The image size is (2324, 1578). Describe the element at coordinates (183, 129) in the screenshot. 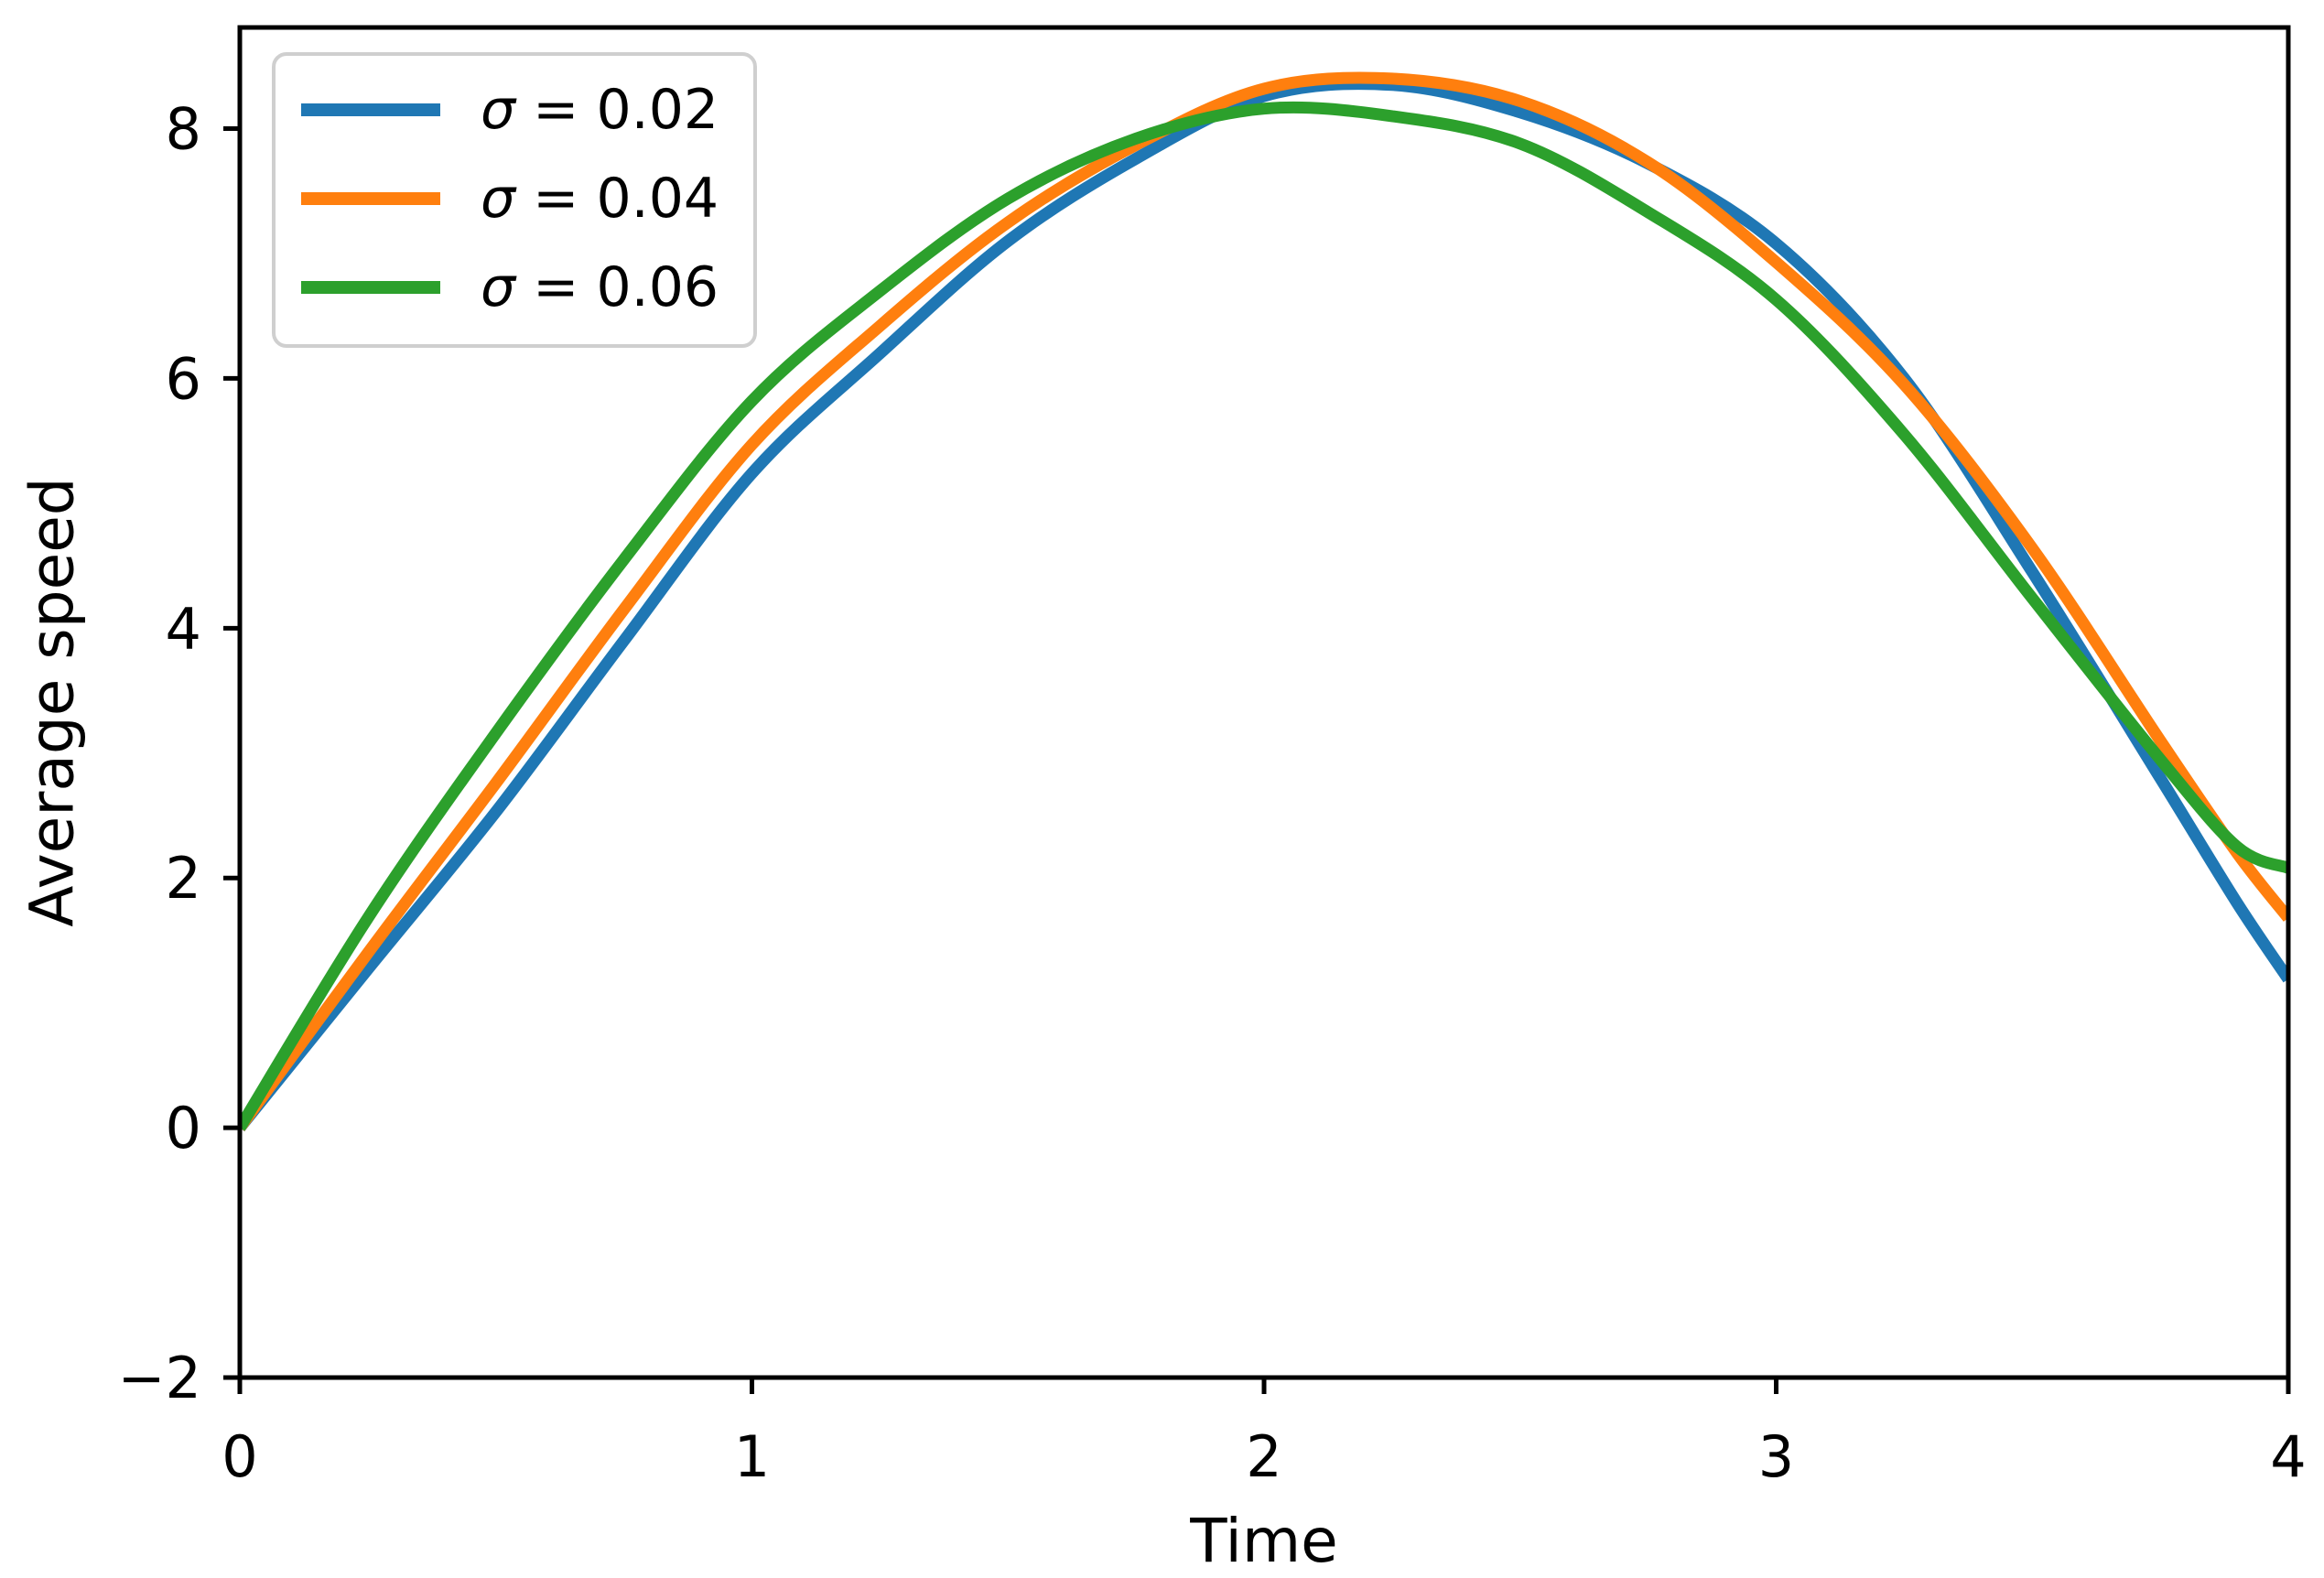

I see `y-tick-label: 8` at that location.